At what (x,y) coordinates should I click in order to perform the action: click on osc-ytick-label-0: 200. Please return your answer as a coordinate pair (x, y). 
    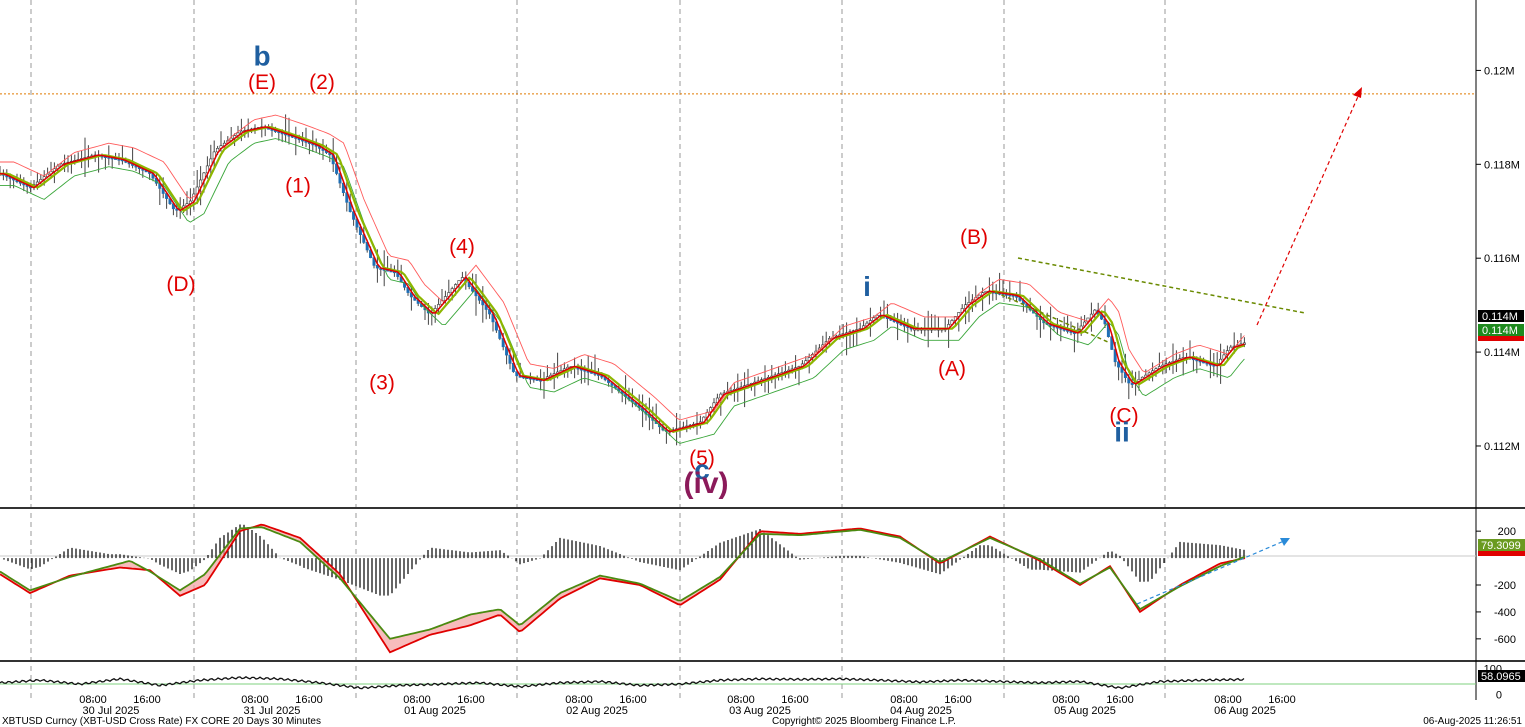
    Looking at the image, I should click on (1507, 532).